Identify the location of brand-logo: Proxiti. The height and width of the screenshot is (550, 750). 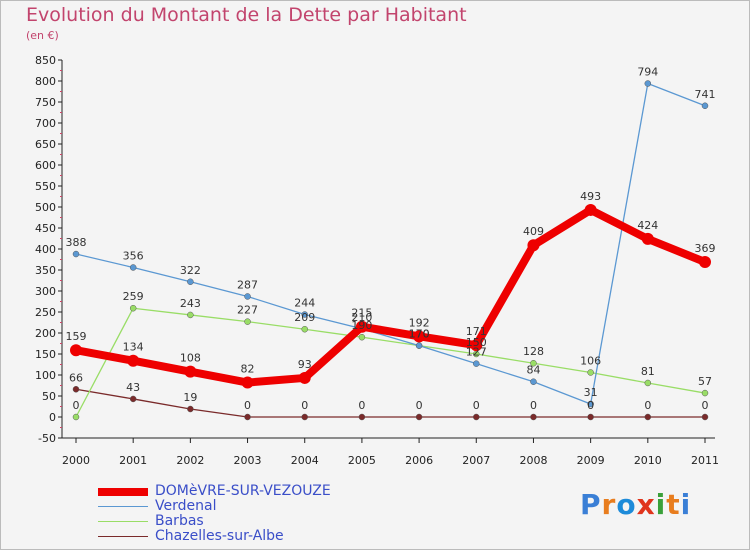
(635, 504).